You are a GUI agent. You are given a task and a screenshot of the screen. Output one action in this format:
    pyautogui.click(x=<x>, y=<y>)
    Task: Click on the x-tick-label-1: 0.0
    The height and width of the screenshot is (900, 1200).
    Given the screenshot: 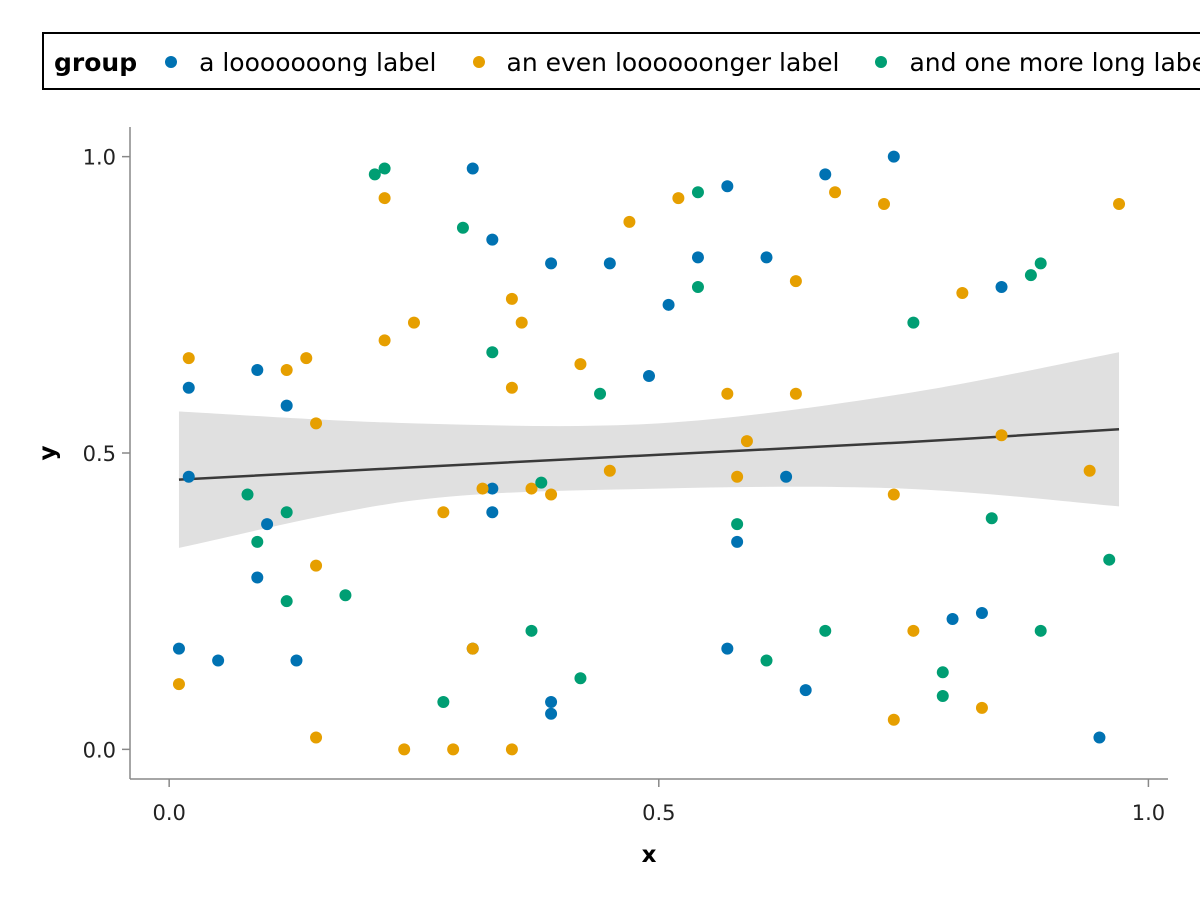 What is the action you would take?
    pyautogui.click(x=168, y=813)
    